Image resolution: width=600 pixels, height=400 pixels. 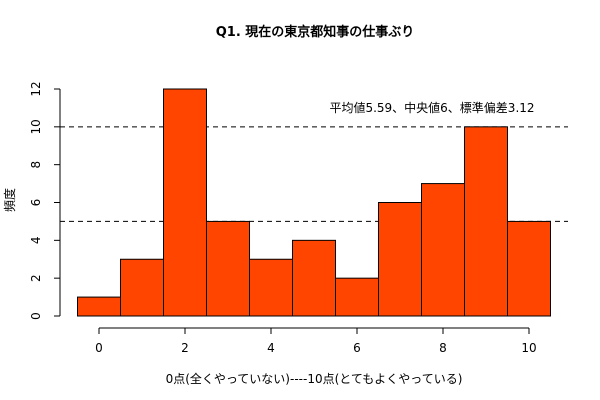 I want to click on x-tick-label-2: 2, so click(x=185, y=348).